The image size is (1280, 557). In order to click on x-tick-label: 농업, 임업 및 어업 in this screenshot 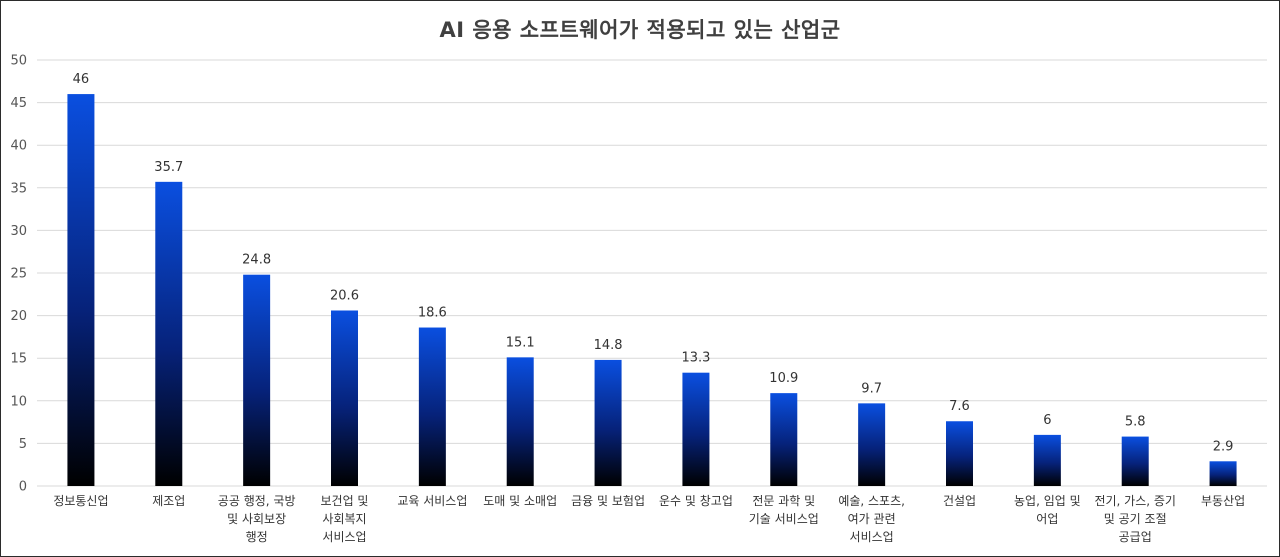, I will do `click(1047, 510)`.